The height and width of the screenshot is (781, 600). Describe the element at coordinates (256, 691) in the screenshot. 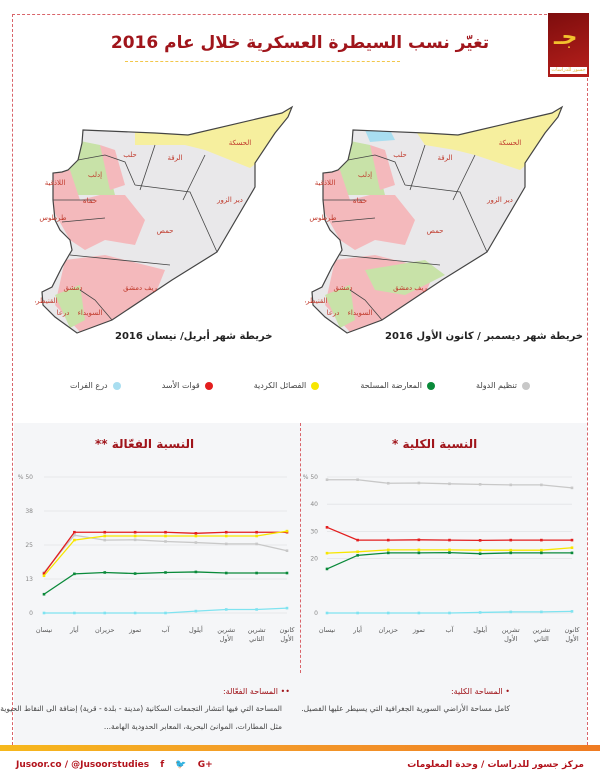

I see `note-effective-title: •• المساحة الفعّالة:` at that location.